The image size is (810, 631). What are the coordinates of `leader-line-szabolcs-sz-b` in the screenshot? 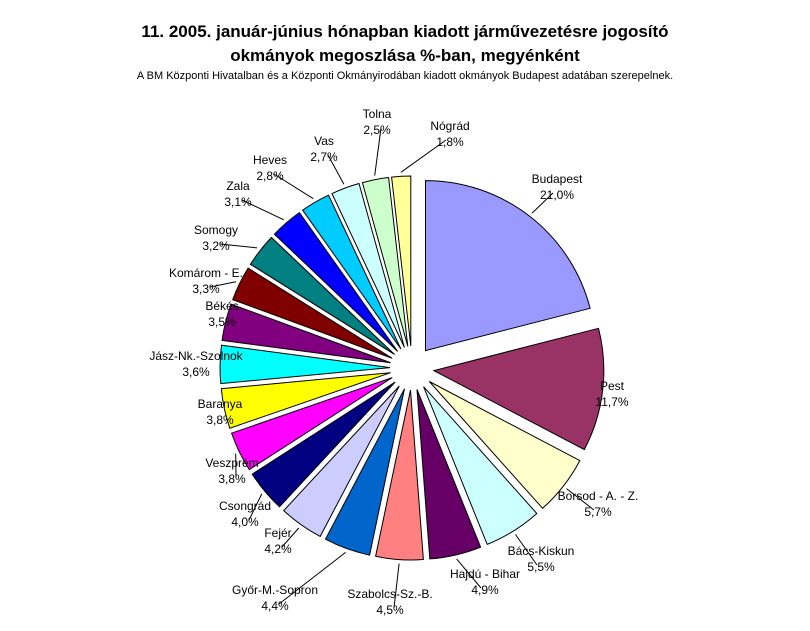 It's located at (396, 586).